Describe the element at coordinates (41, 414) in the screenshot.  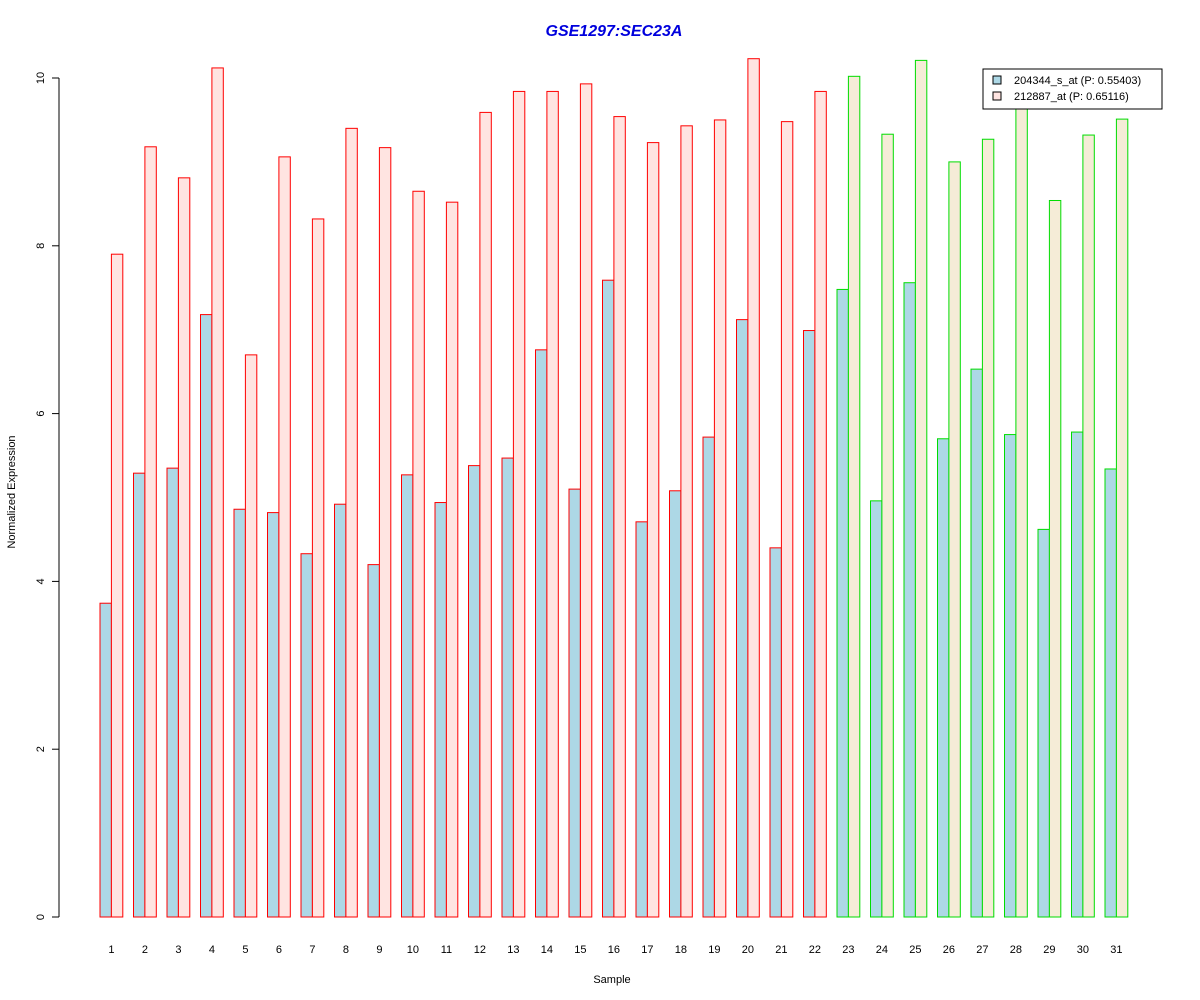
I see `y-tick-label: 6` at that location.